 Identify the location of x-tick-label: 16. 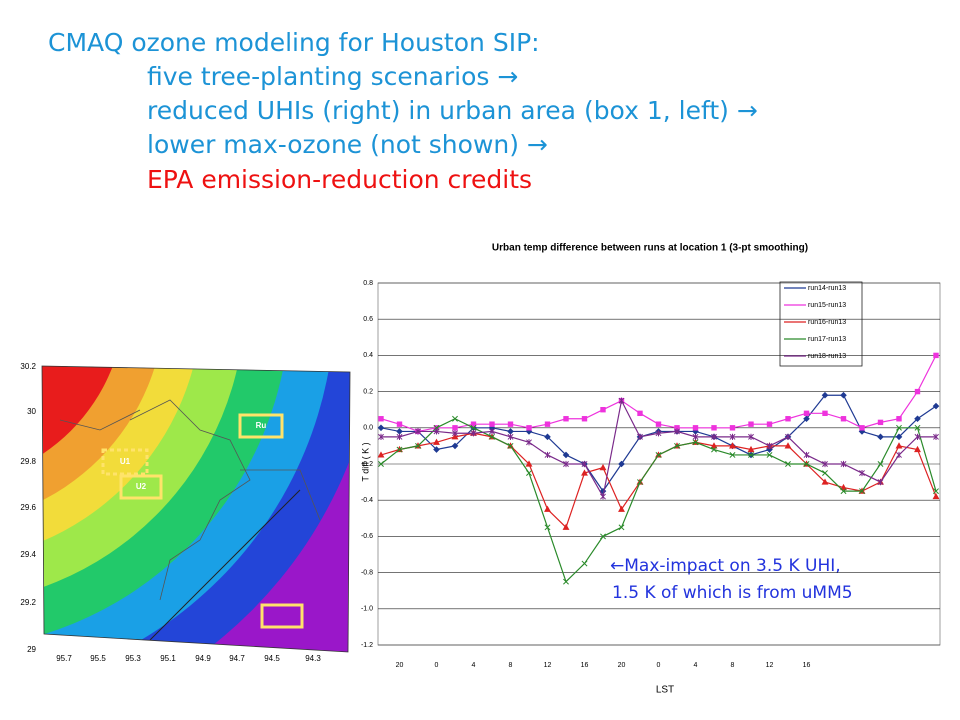
(807, 665).